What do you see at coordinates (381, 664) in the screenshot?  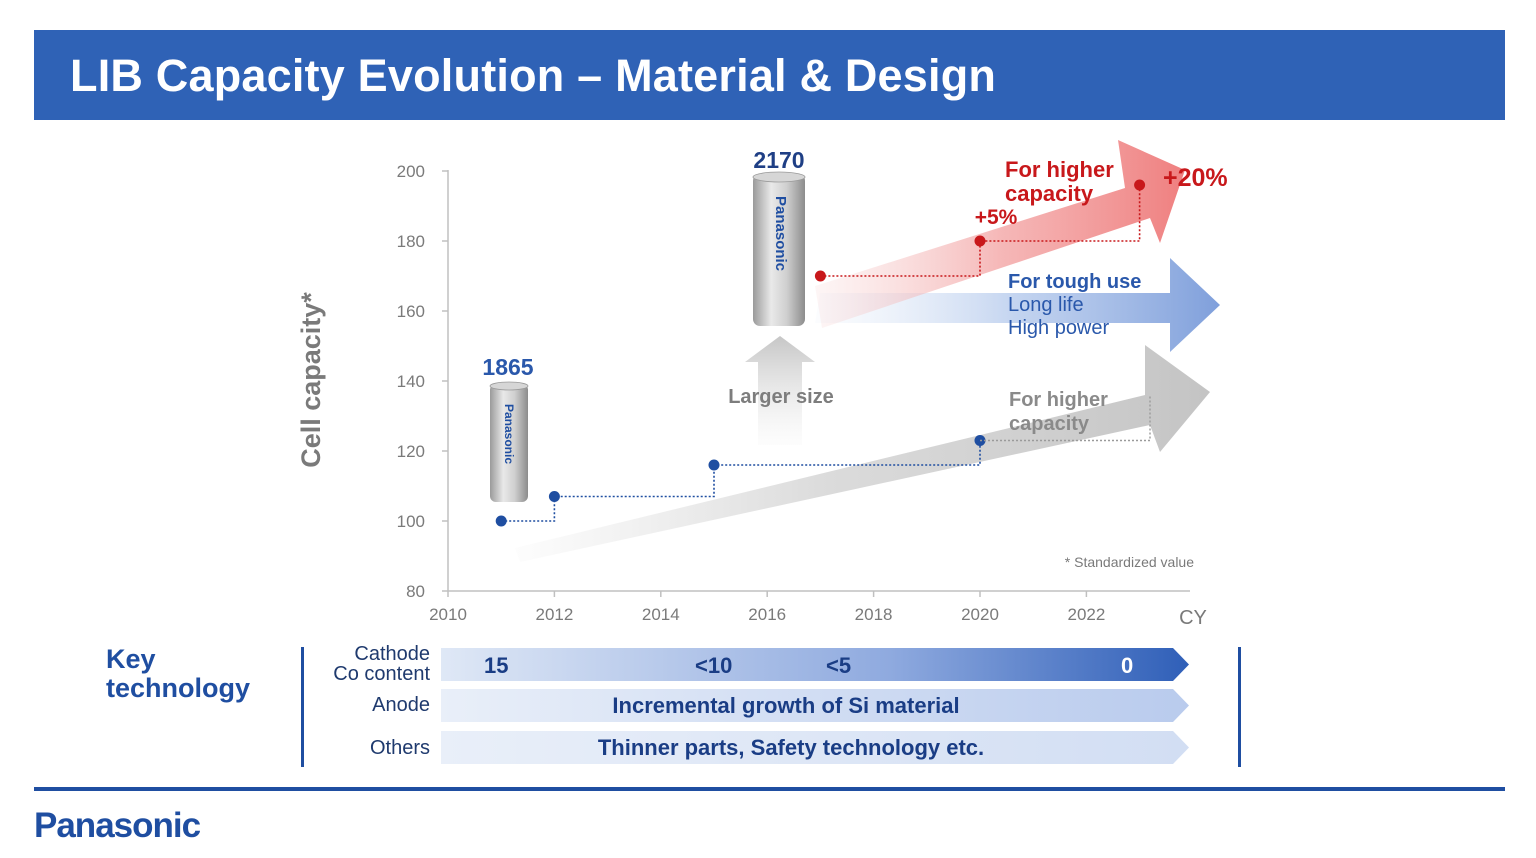 I see `row-label-cathode: Cathode Co content` at bounding box center [381, 664].